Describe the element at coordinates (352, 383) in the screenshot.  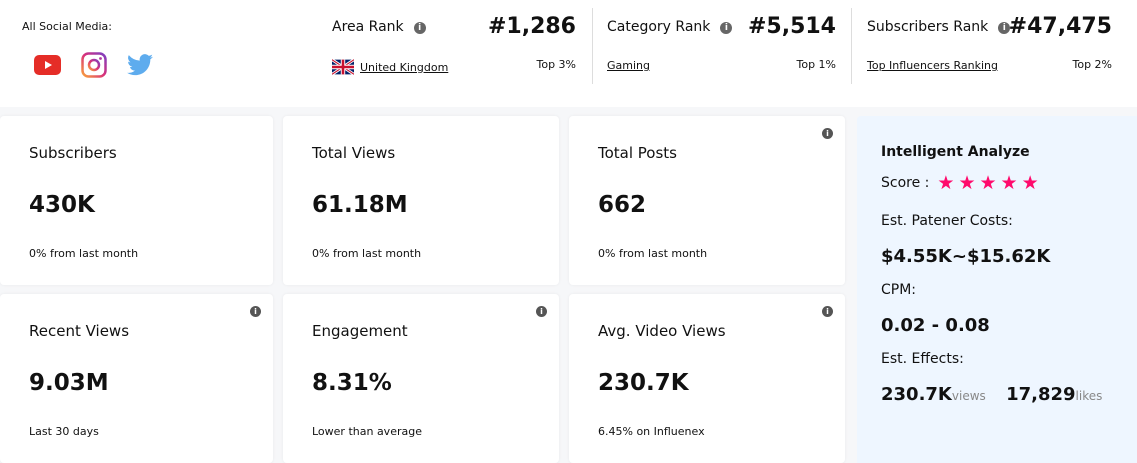
I see `card-value: 8.31%` at that location.